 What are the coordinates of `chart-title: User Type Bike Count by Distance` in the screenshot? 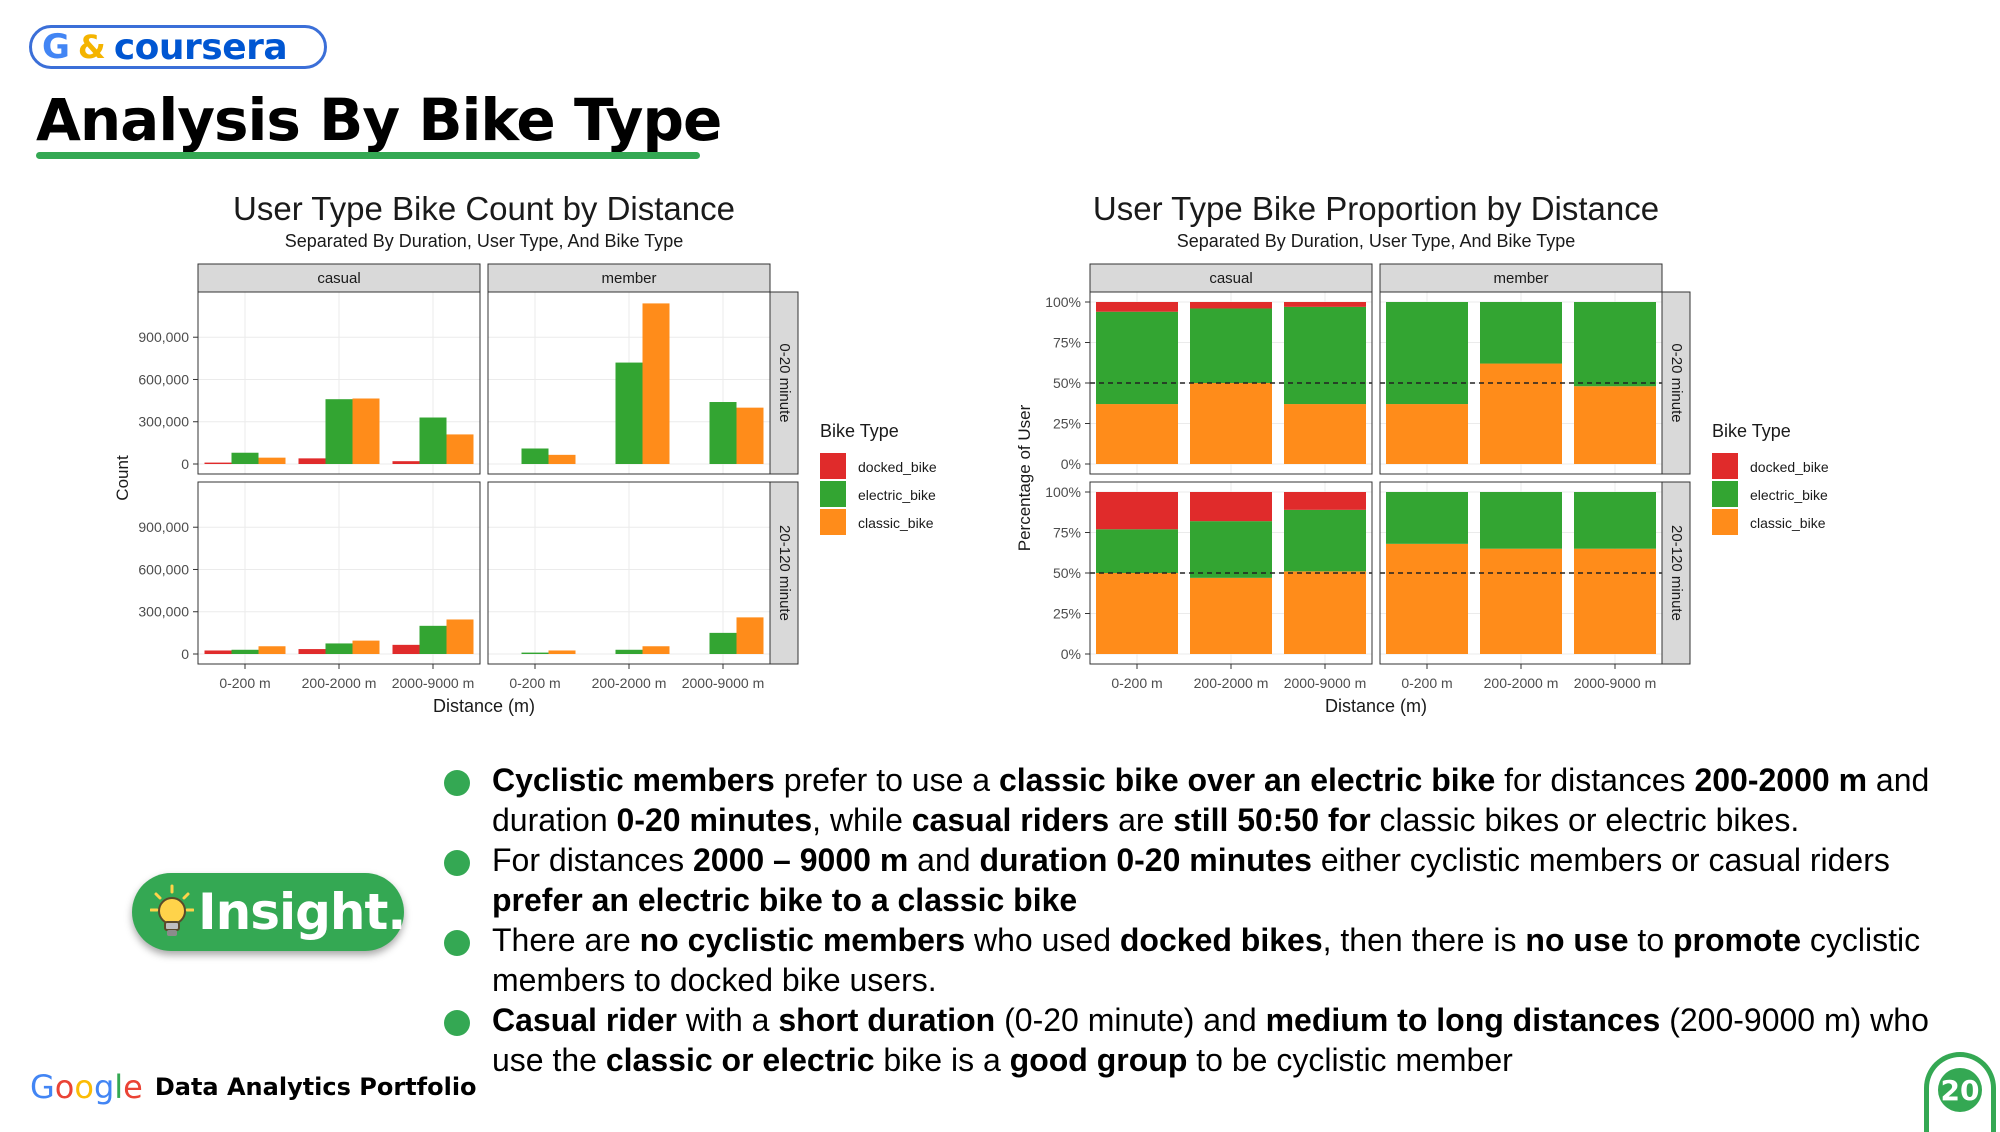 It's located at (484, 208).